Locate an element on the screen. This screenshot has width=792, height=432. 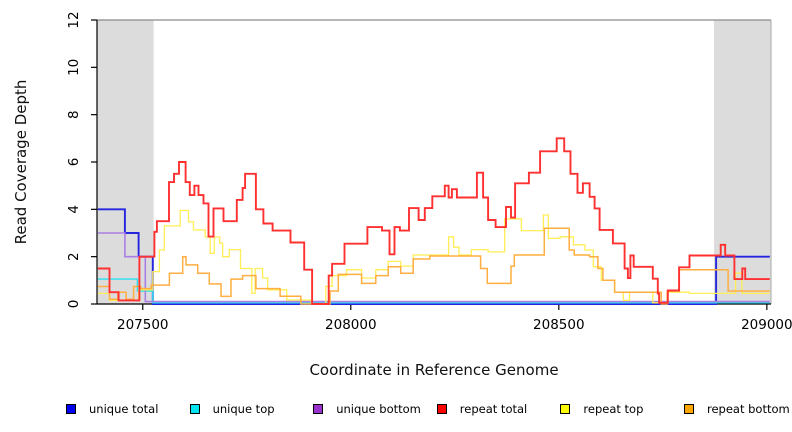
shaded-region is located at coordinates (742, 162).